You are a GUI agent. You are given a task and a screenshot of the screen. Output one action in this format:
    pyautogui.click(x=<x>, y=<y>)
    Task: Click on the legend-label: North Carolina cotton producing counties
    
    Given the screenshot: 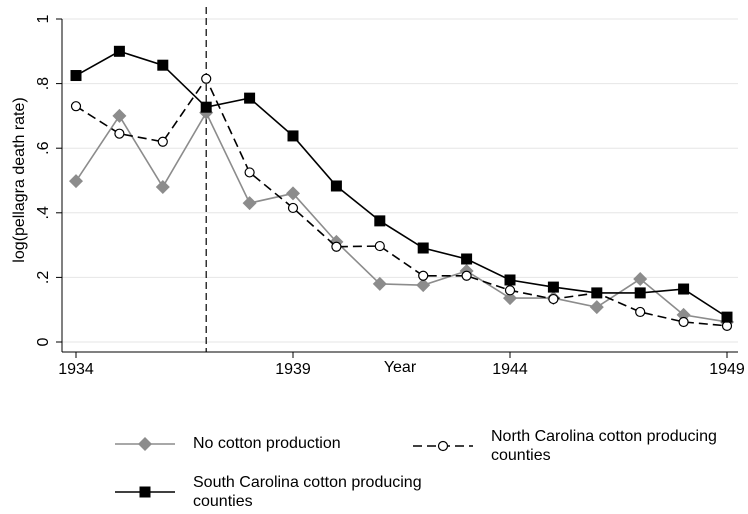 What is the action you would take?
    pyautogui.click(x=604, y=446)
    